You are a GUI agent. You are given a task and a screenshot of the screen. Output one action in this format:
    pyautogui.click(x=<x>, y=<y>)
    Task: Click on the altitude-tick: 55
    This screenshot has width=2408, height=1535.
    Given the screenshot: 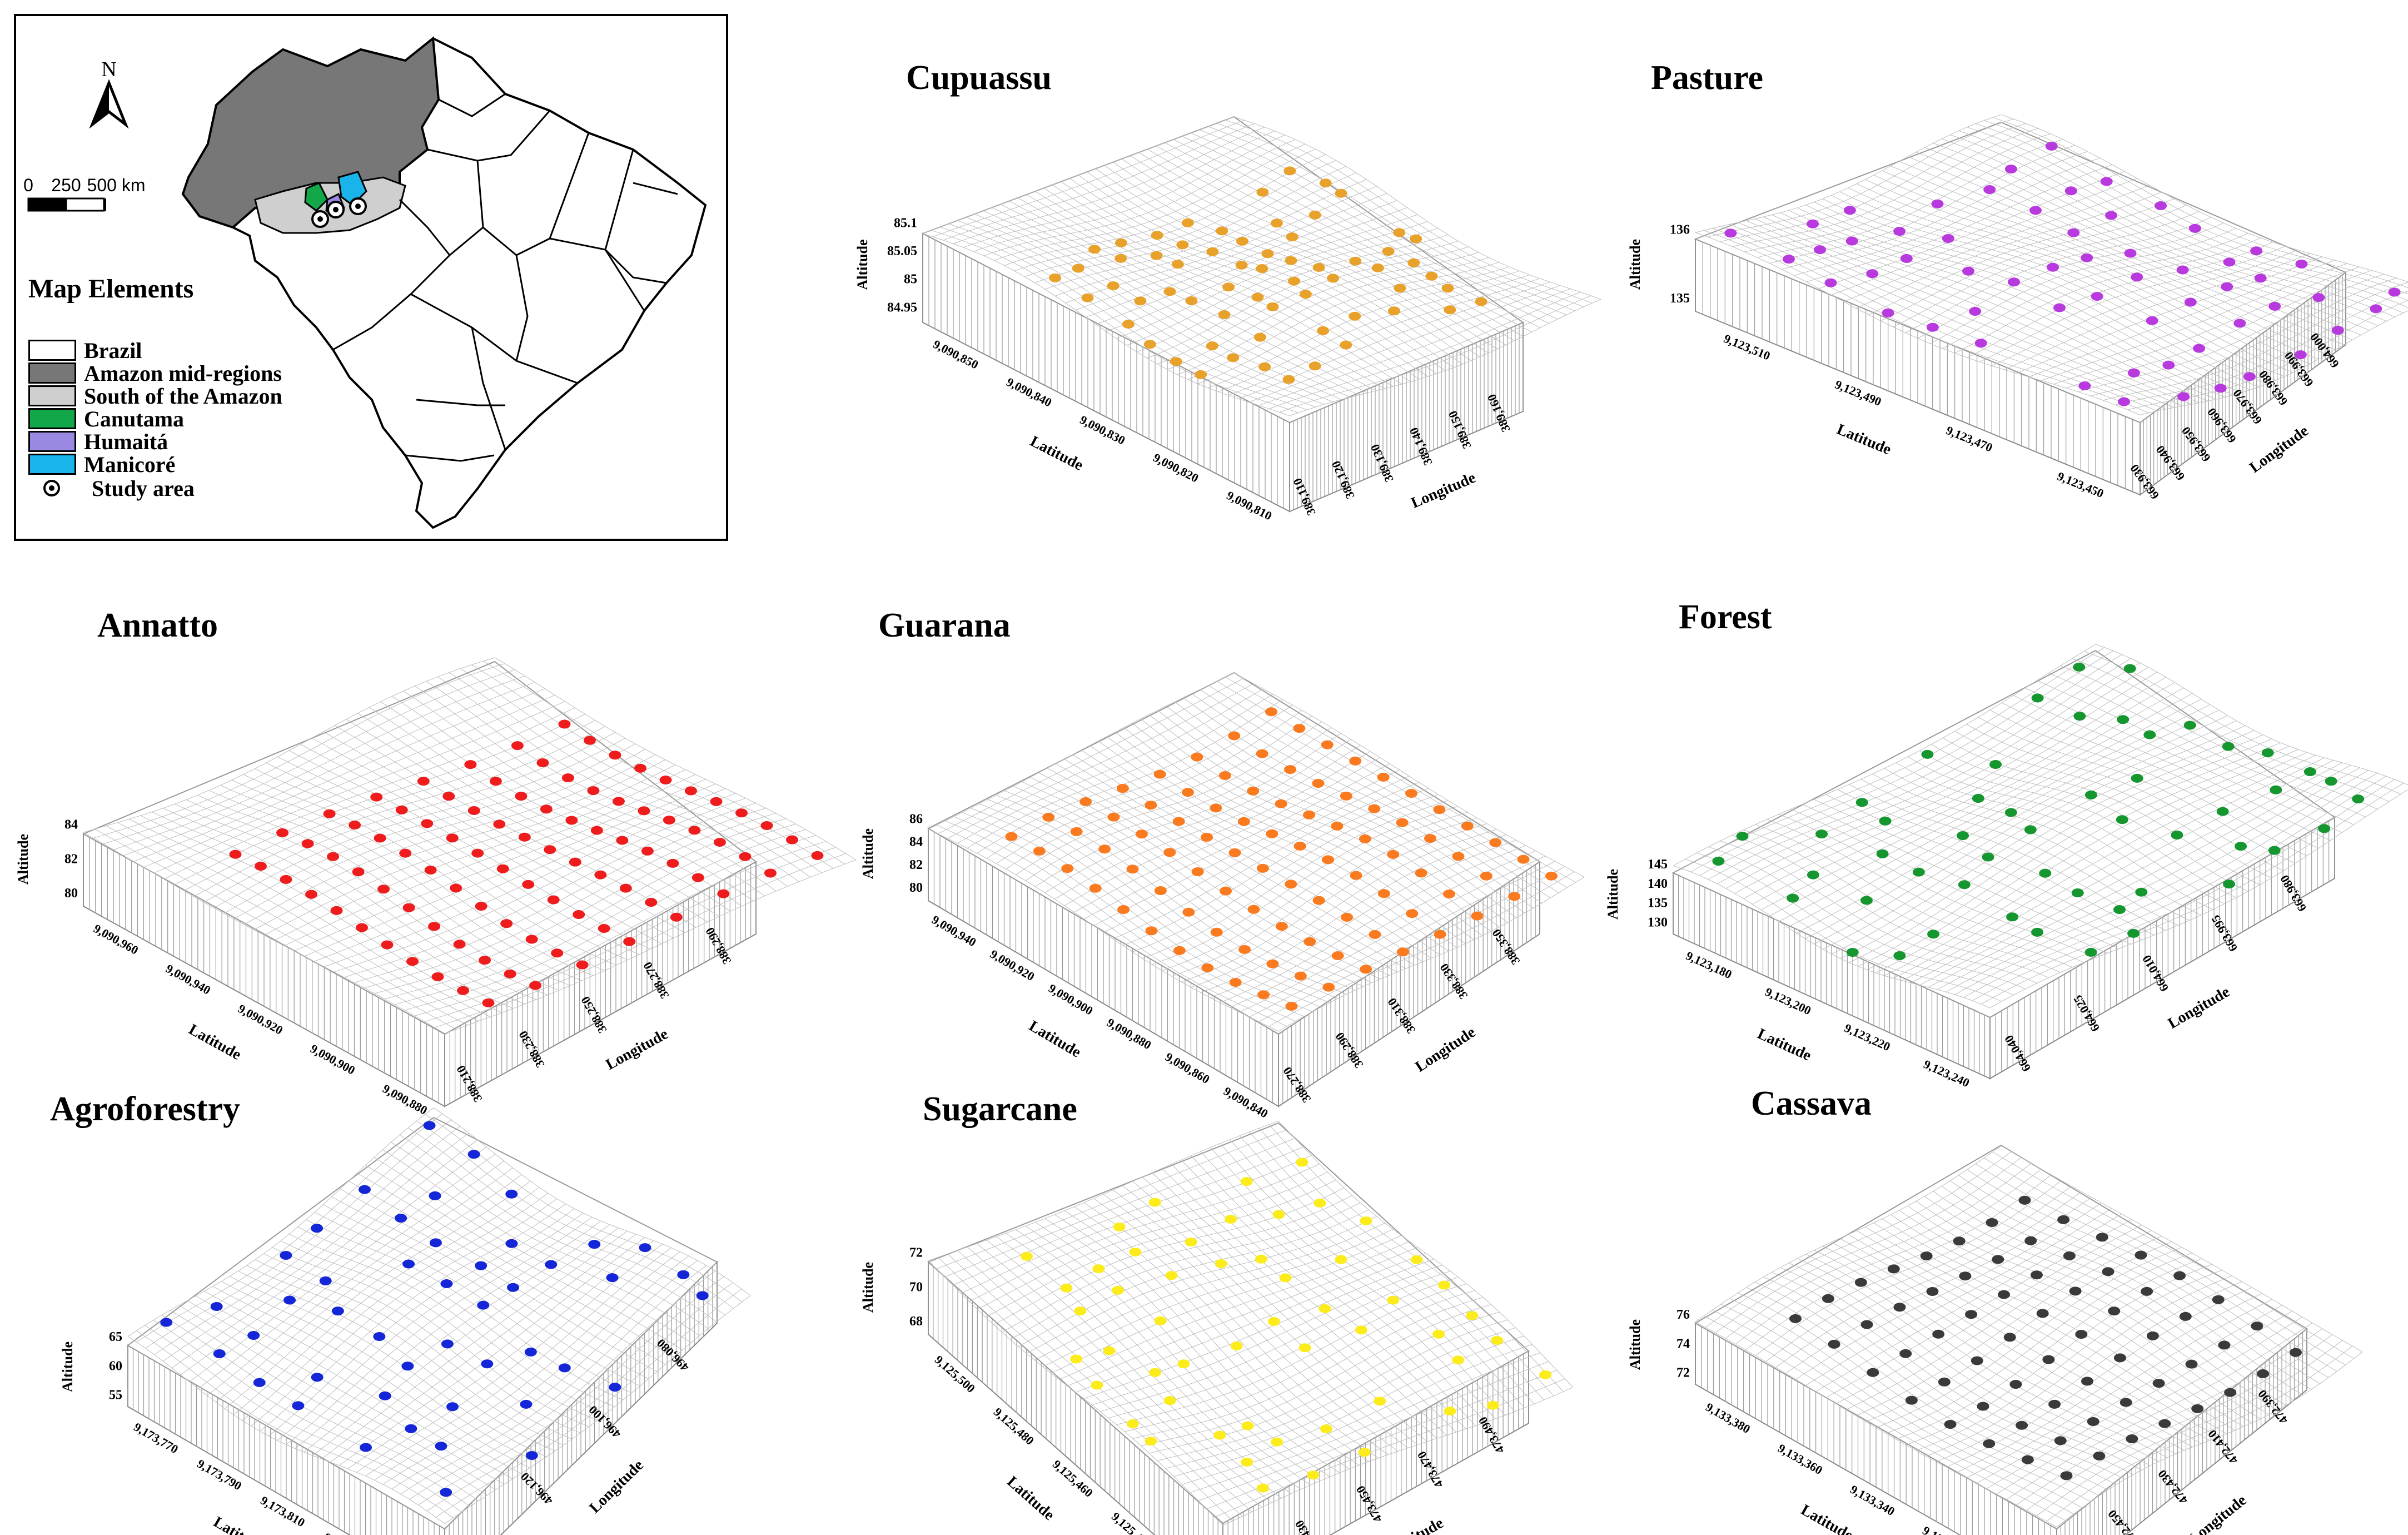 What is the action you would take?
    pyautogui.click(x=115, y=1395)
    